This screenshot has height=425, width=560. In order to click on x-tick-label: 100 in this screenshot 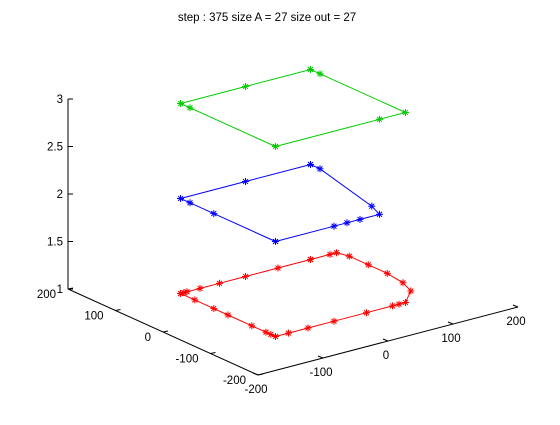, I will do `click(450, 339)`.